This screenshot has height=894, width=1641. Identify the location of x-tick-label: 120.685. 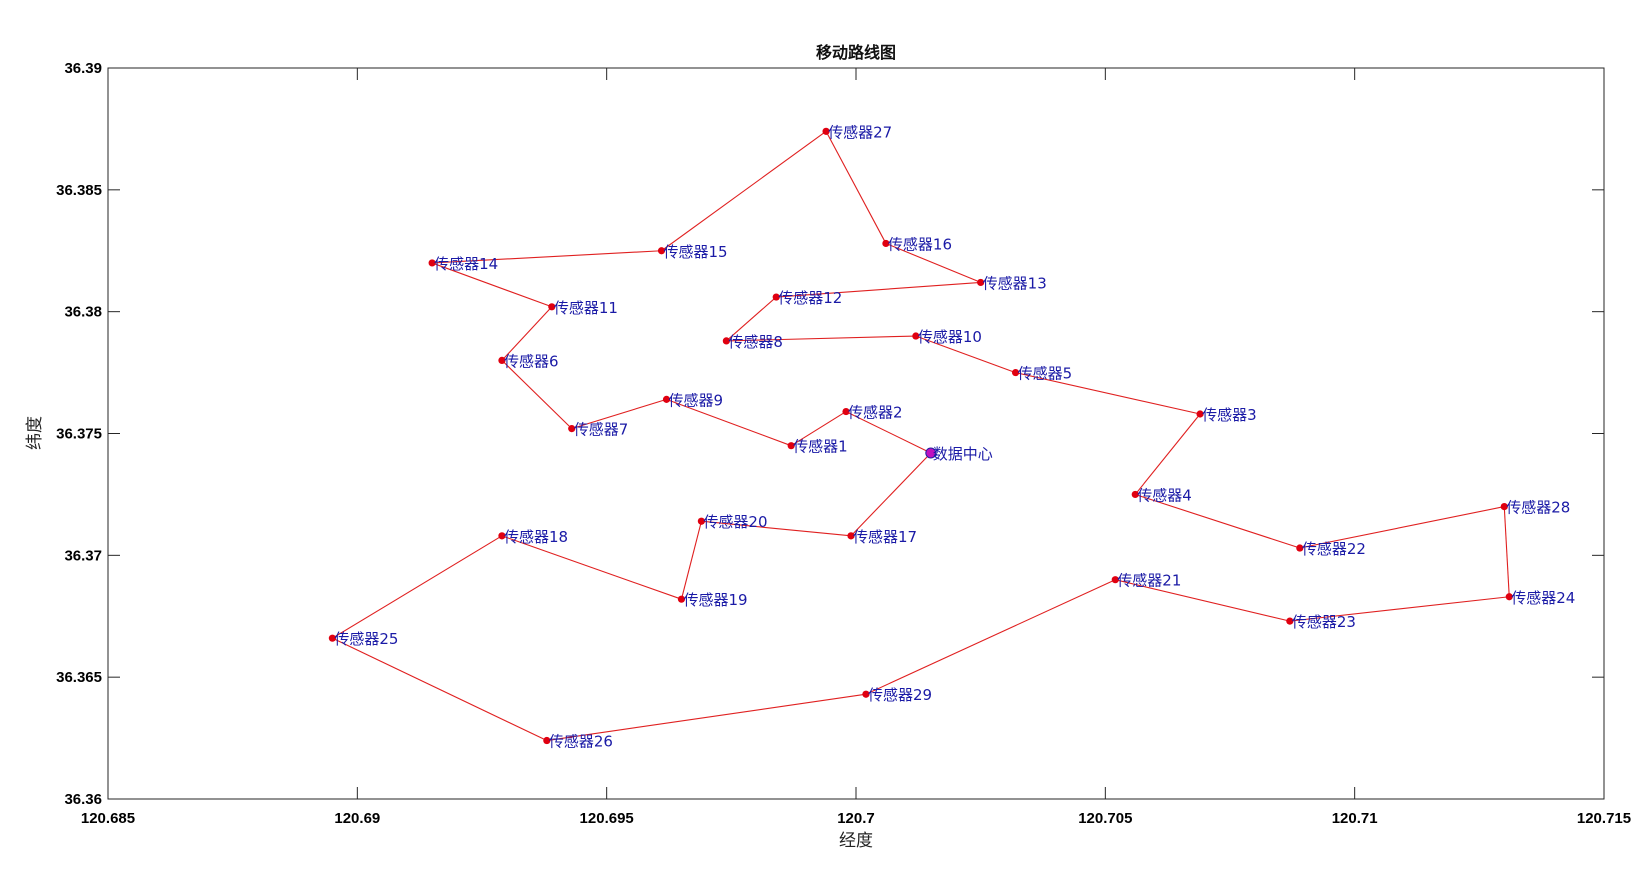
(108, 818).